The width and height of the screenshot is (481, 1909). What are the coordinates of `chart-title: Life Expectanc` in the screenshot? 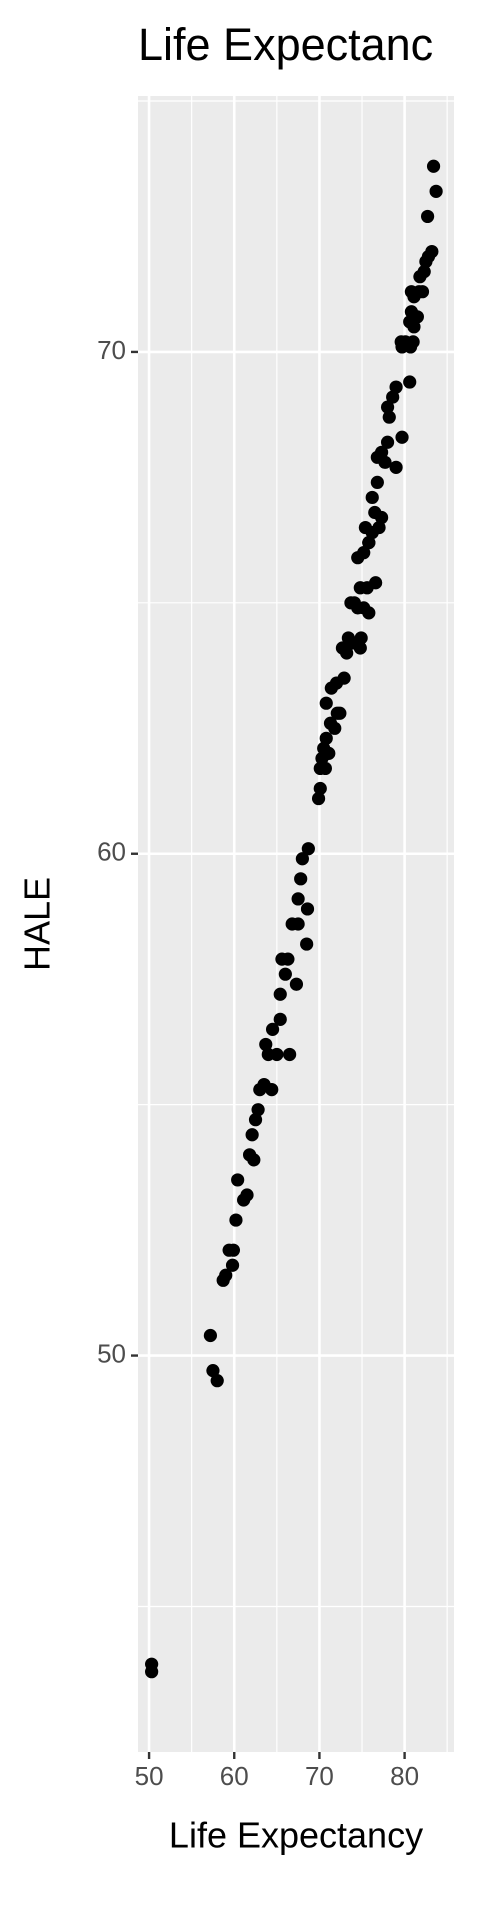 It's located at (285, 44).